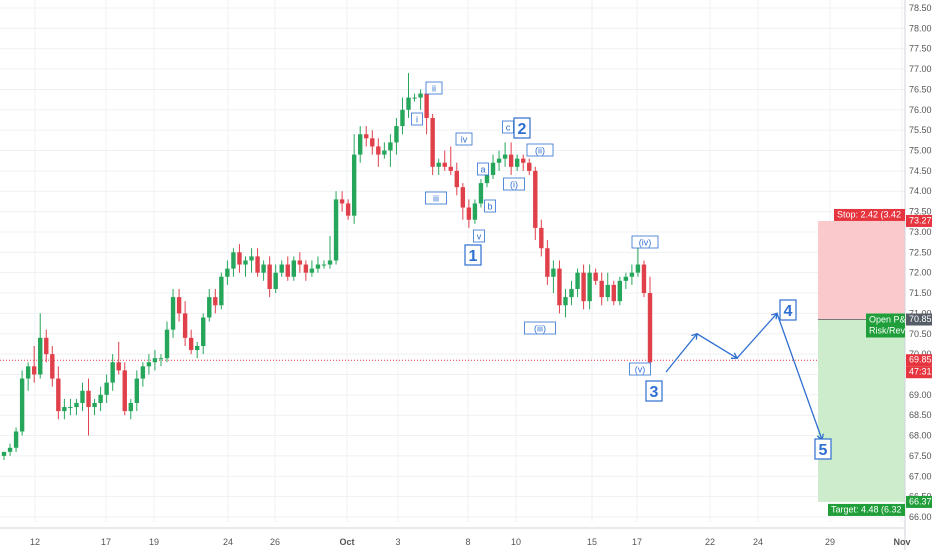 This screenshot has width=932, height=550. I want to click on stop-loss-zone, so click(861, 270).